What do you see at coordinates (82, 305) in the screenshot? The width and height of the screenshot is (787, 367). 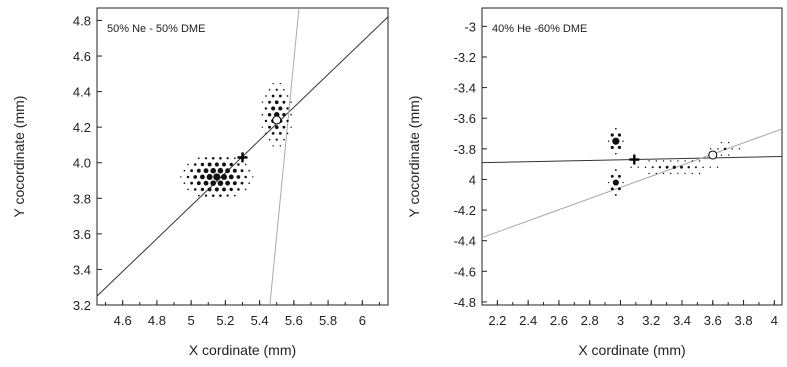 I see `y-tick-label: 3.2` at bounding box center [82, 305].